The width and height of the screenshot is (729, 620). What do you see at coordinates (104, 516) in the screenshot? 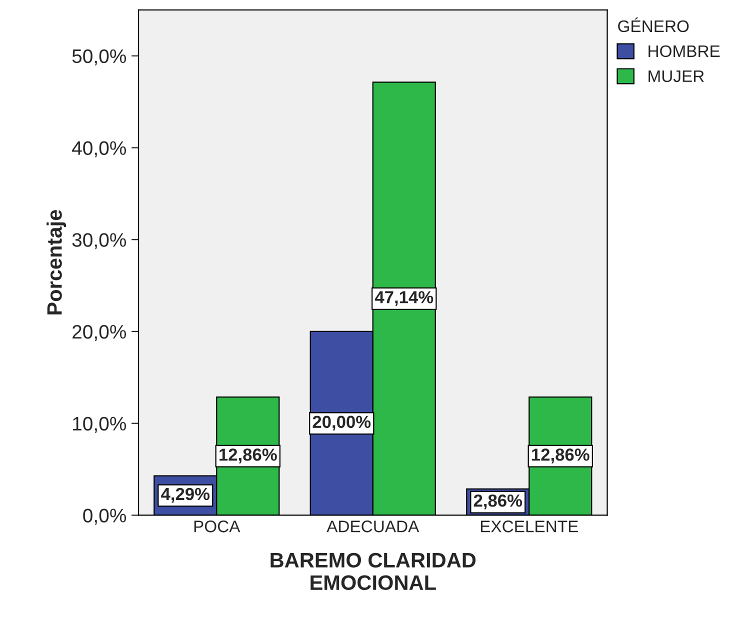
I see `y-tick-label: 0,0%` at bounding box center [104, 516].